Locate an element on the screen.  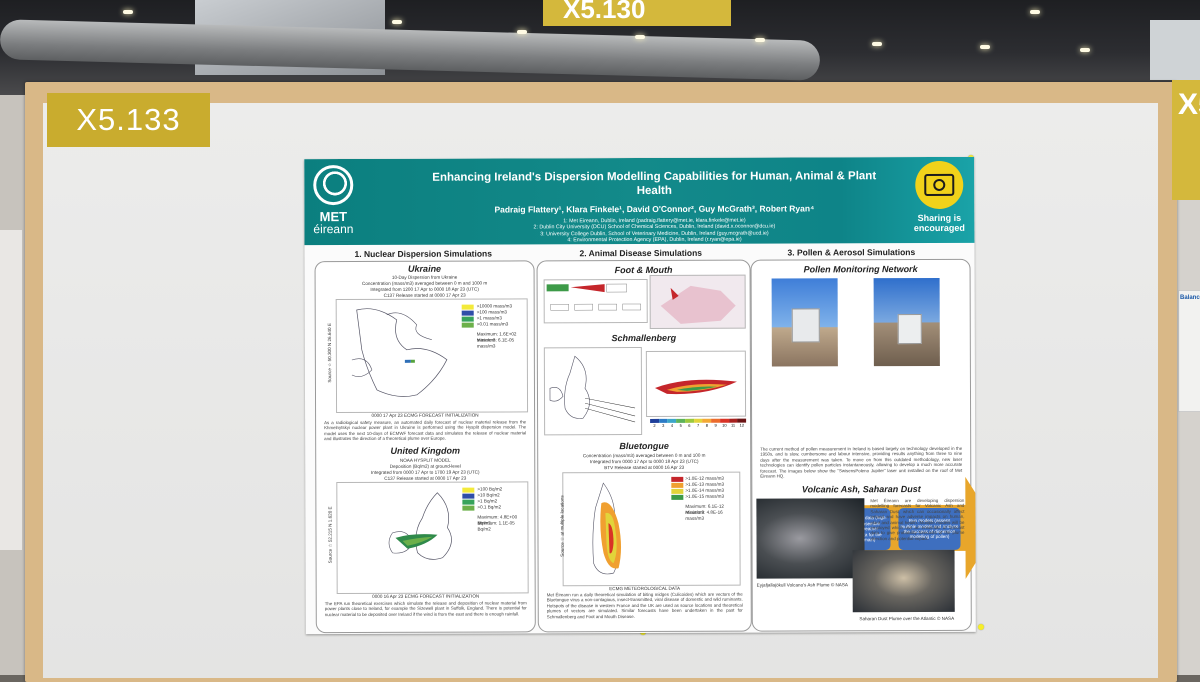
right-neighbor-poster: Balance is located at coordinates (1189, 351).